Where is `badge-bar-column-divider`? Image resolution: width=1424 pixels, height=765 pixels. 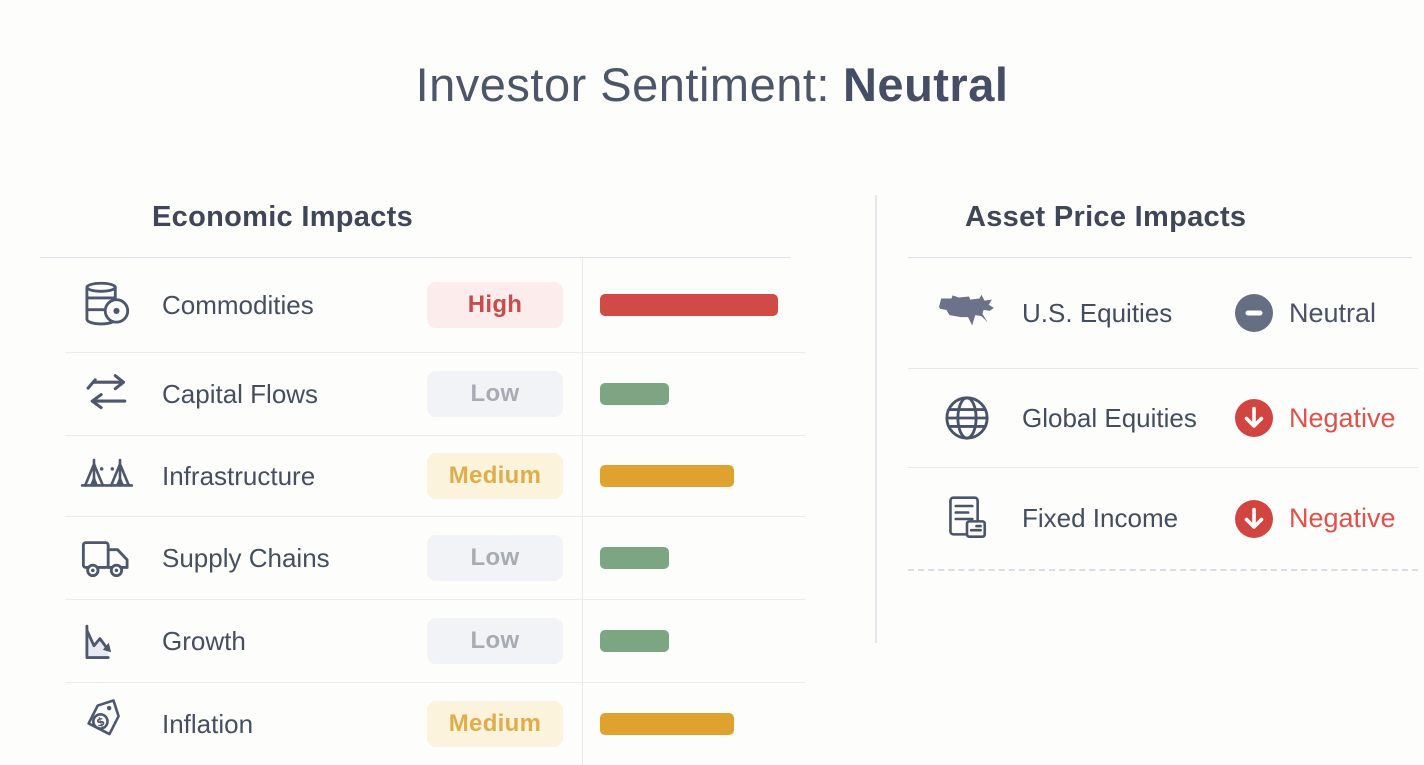 badge-bar-column-divider is located at coordinates (582, 511).